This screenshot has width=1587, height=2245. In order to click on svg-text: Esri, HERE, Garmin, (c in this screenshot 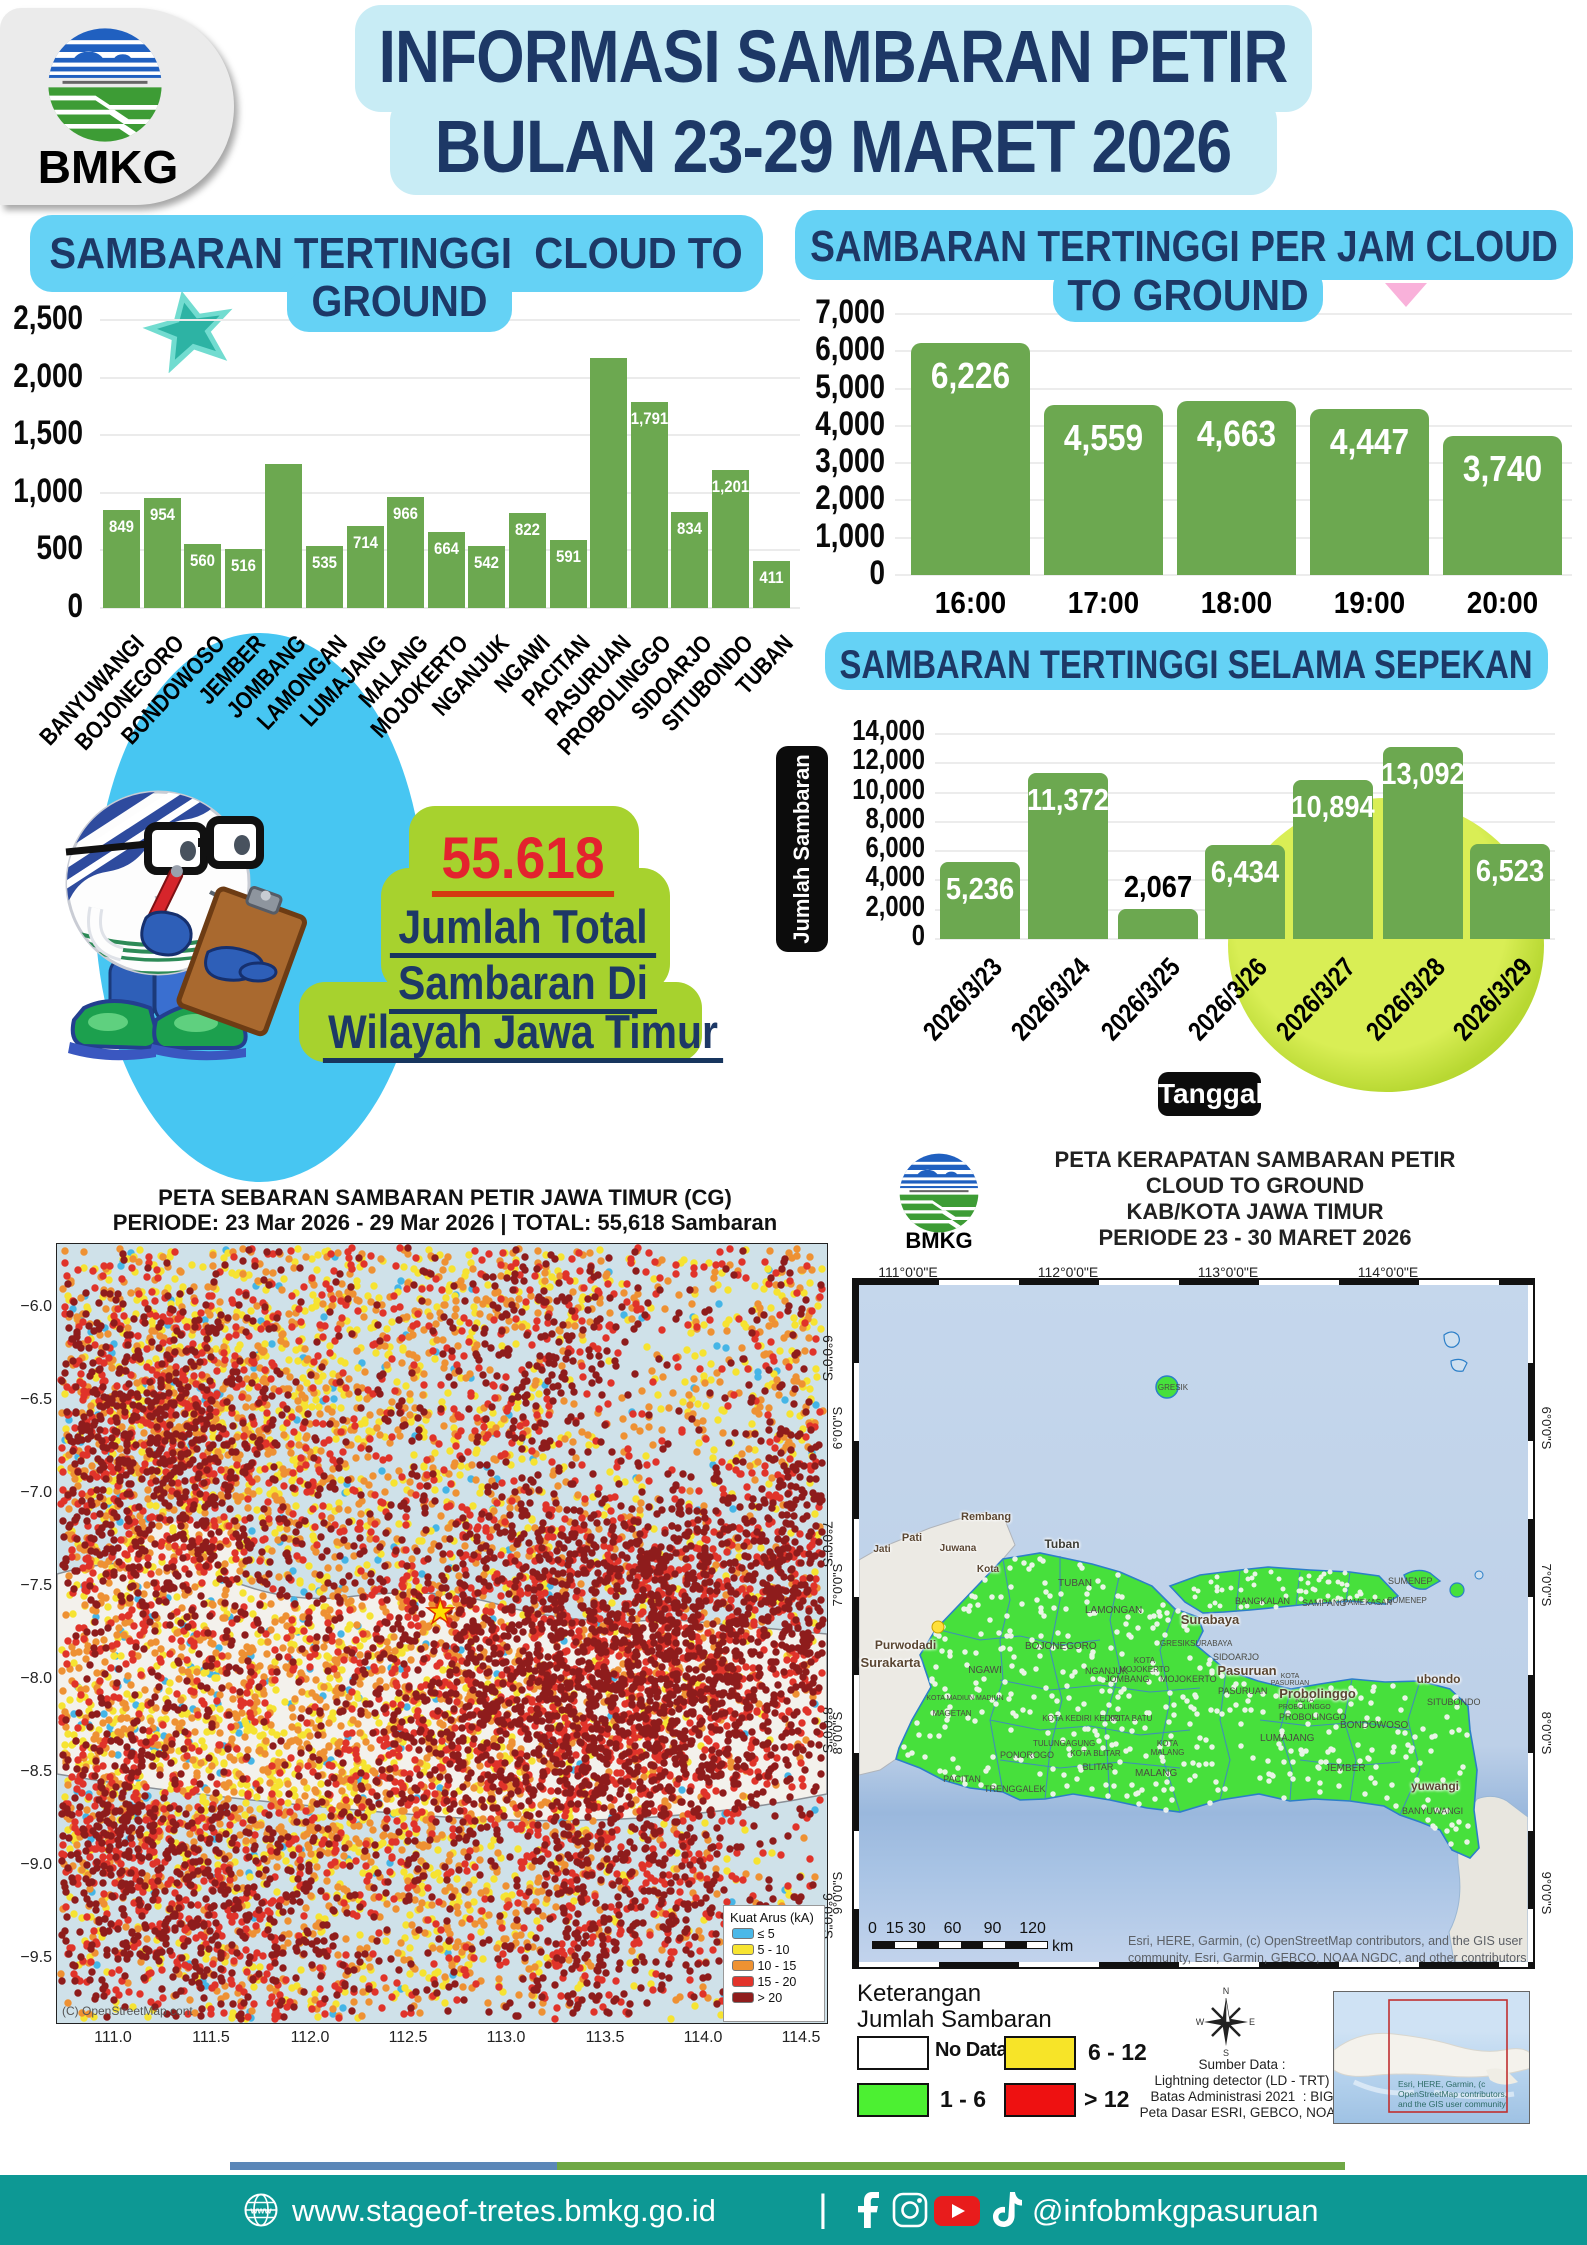, I will do `click(1442, 2084)`.